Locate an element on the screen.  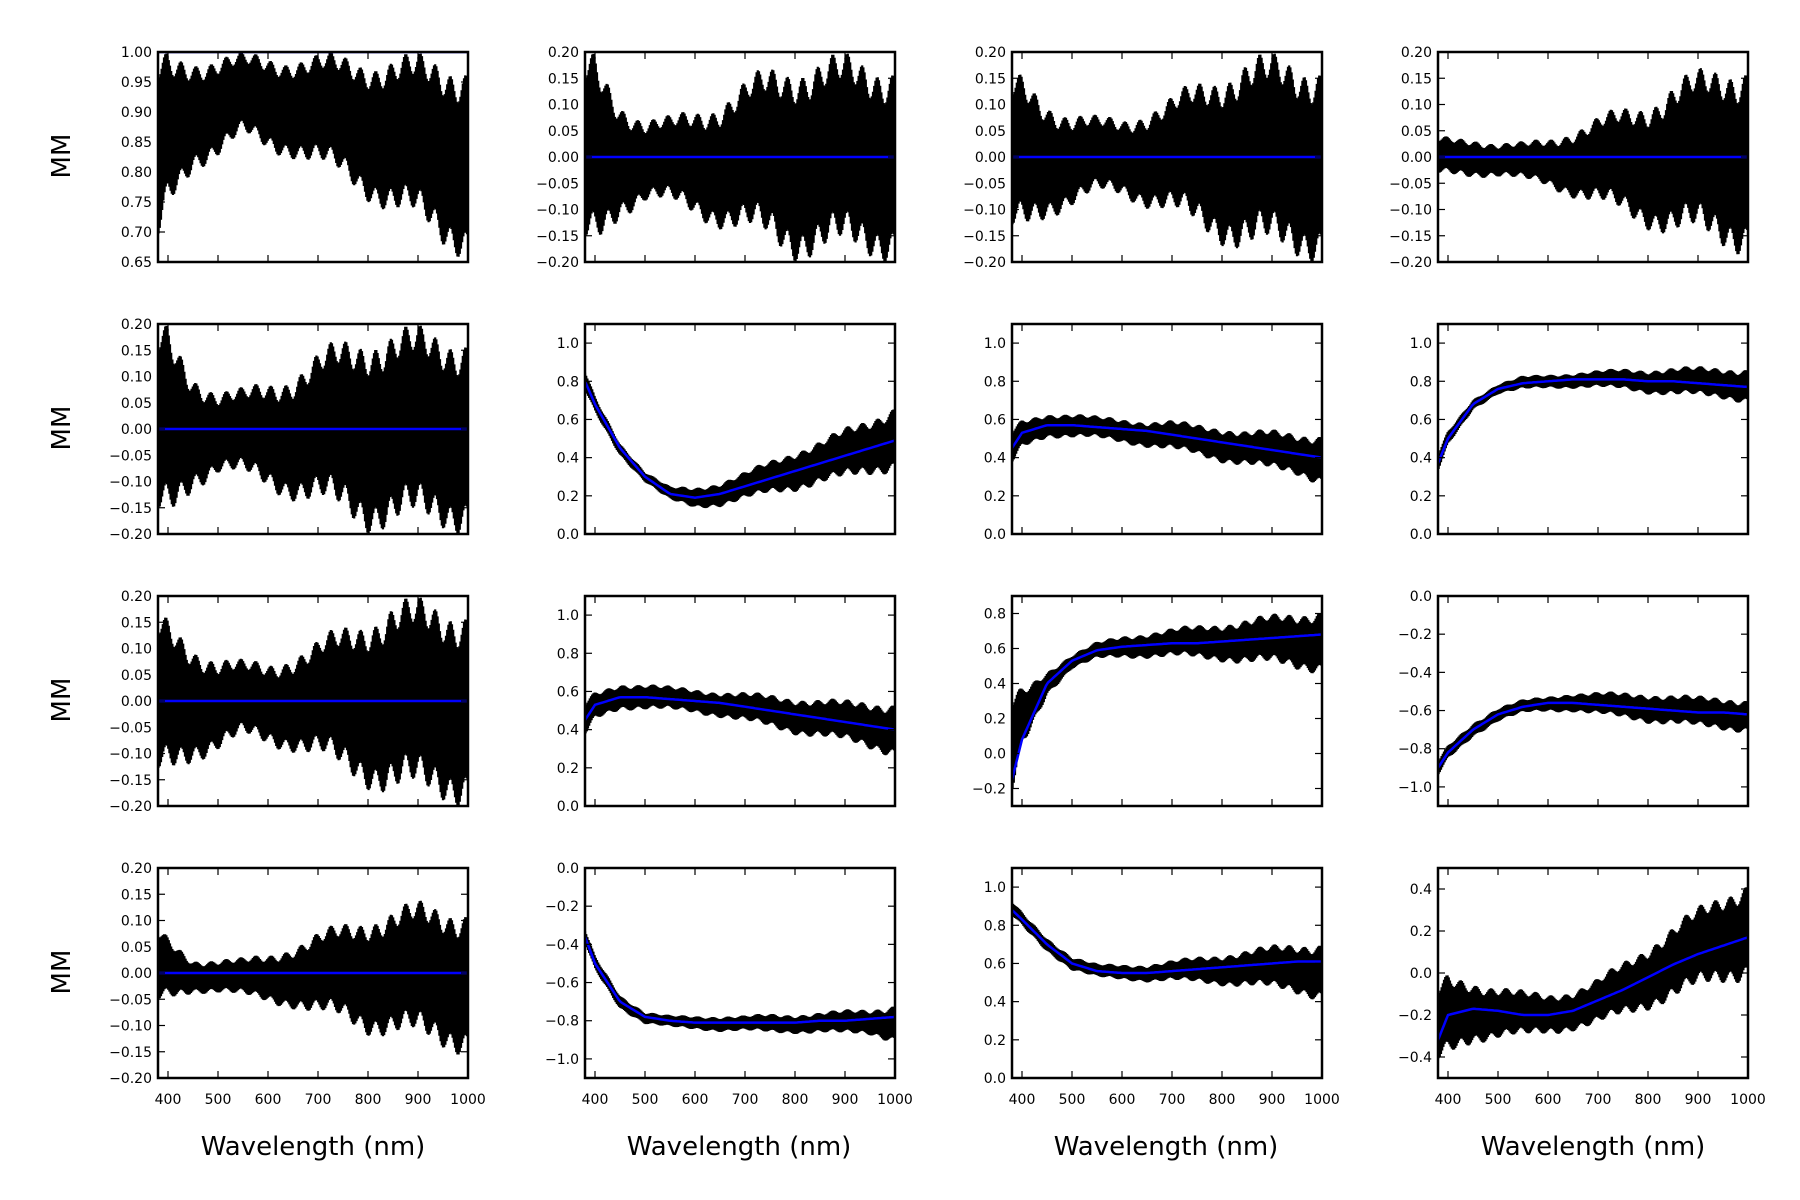
ylabel-row-2: MM is located at coordinates (62, 428).